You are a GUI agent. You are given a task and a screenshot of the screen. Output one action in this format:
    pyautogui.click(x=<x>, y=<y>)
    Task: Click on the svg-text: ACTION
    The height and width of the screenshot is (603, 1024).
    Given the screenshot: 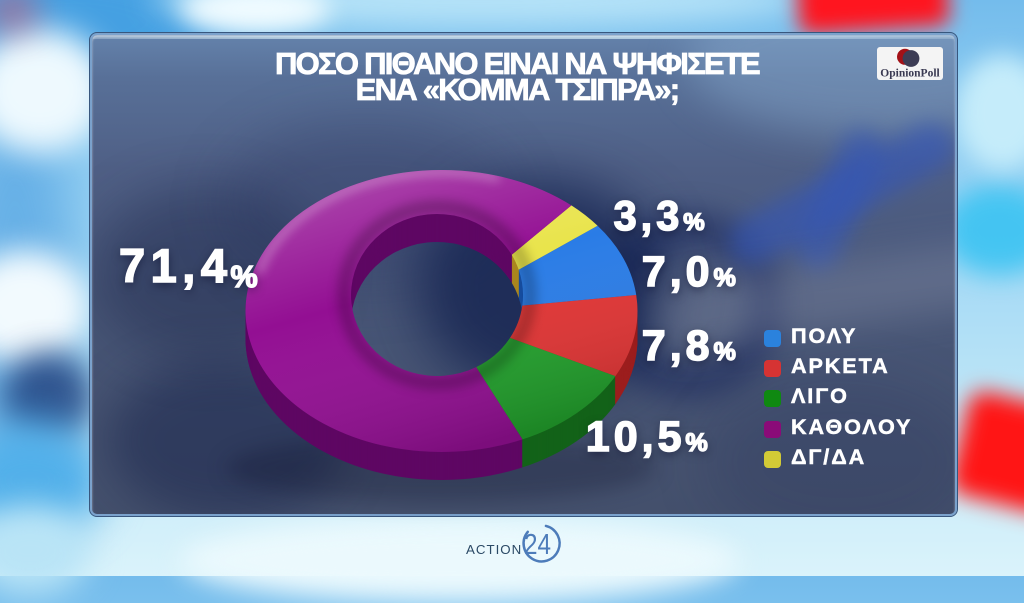 What is the action you would take?
    pyautogui.click(x=494, y=549)
    